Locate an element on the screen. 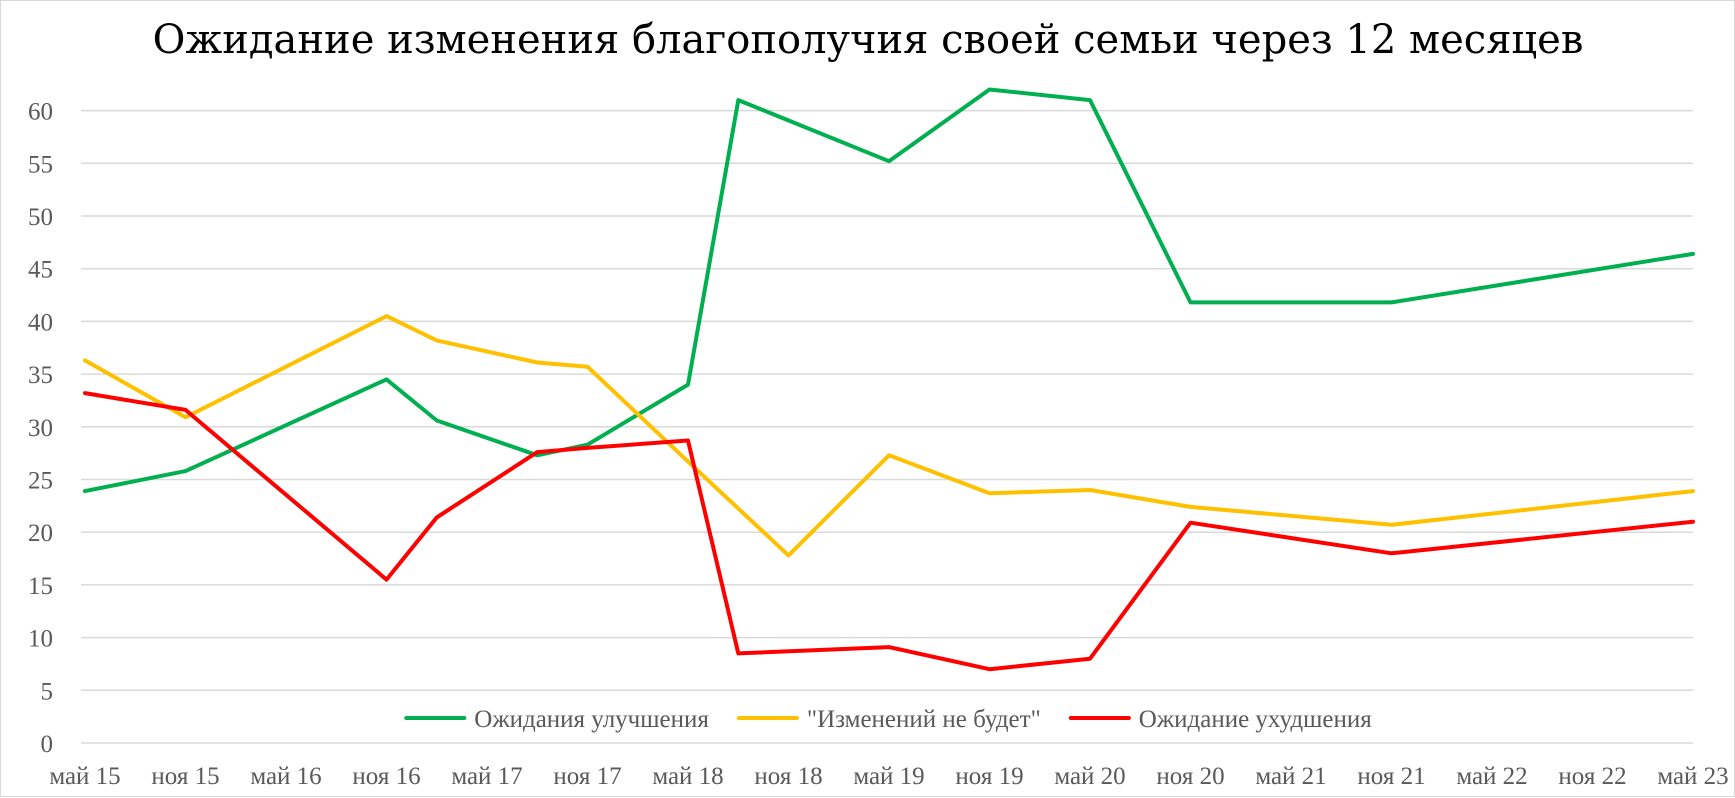  y-tick-label: 0 is located at coordinates (47, 744).